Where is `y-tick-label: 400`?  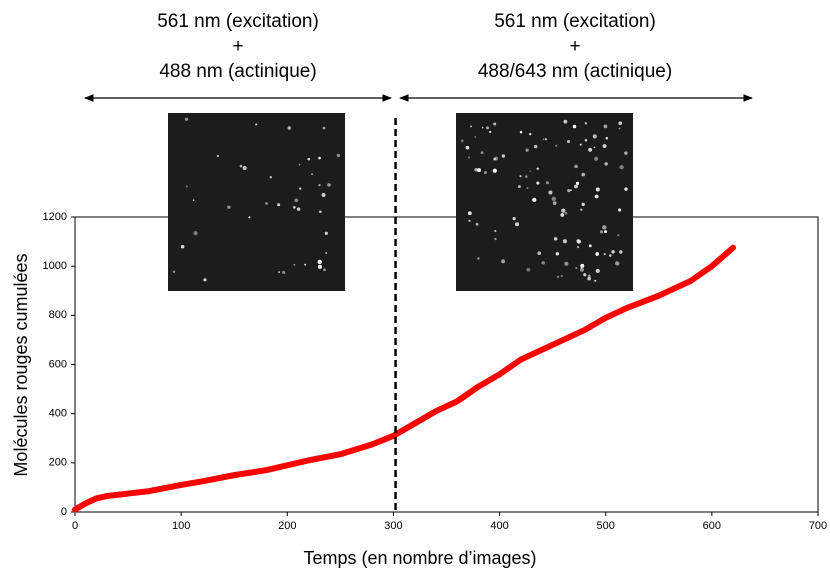 y-tick-label: 400 is located at coordinates (58, 414).